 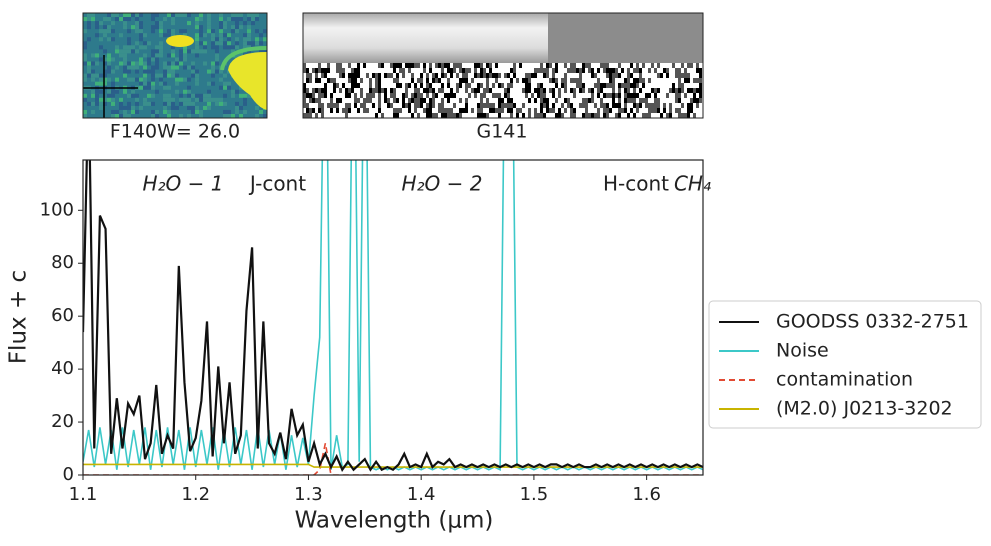 I want to click on x-tick-label: 1.1, so click(x=83, y=494).